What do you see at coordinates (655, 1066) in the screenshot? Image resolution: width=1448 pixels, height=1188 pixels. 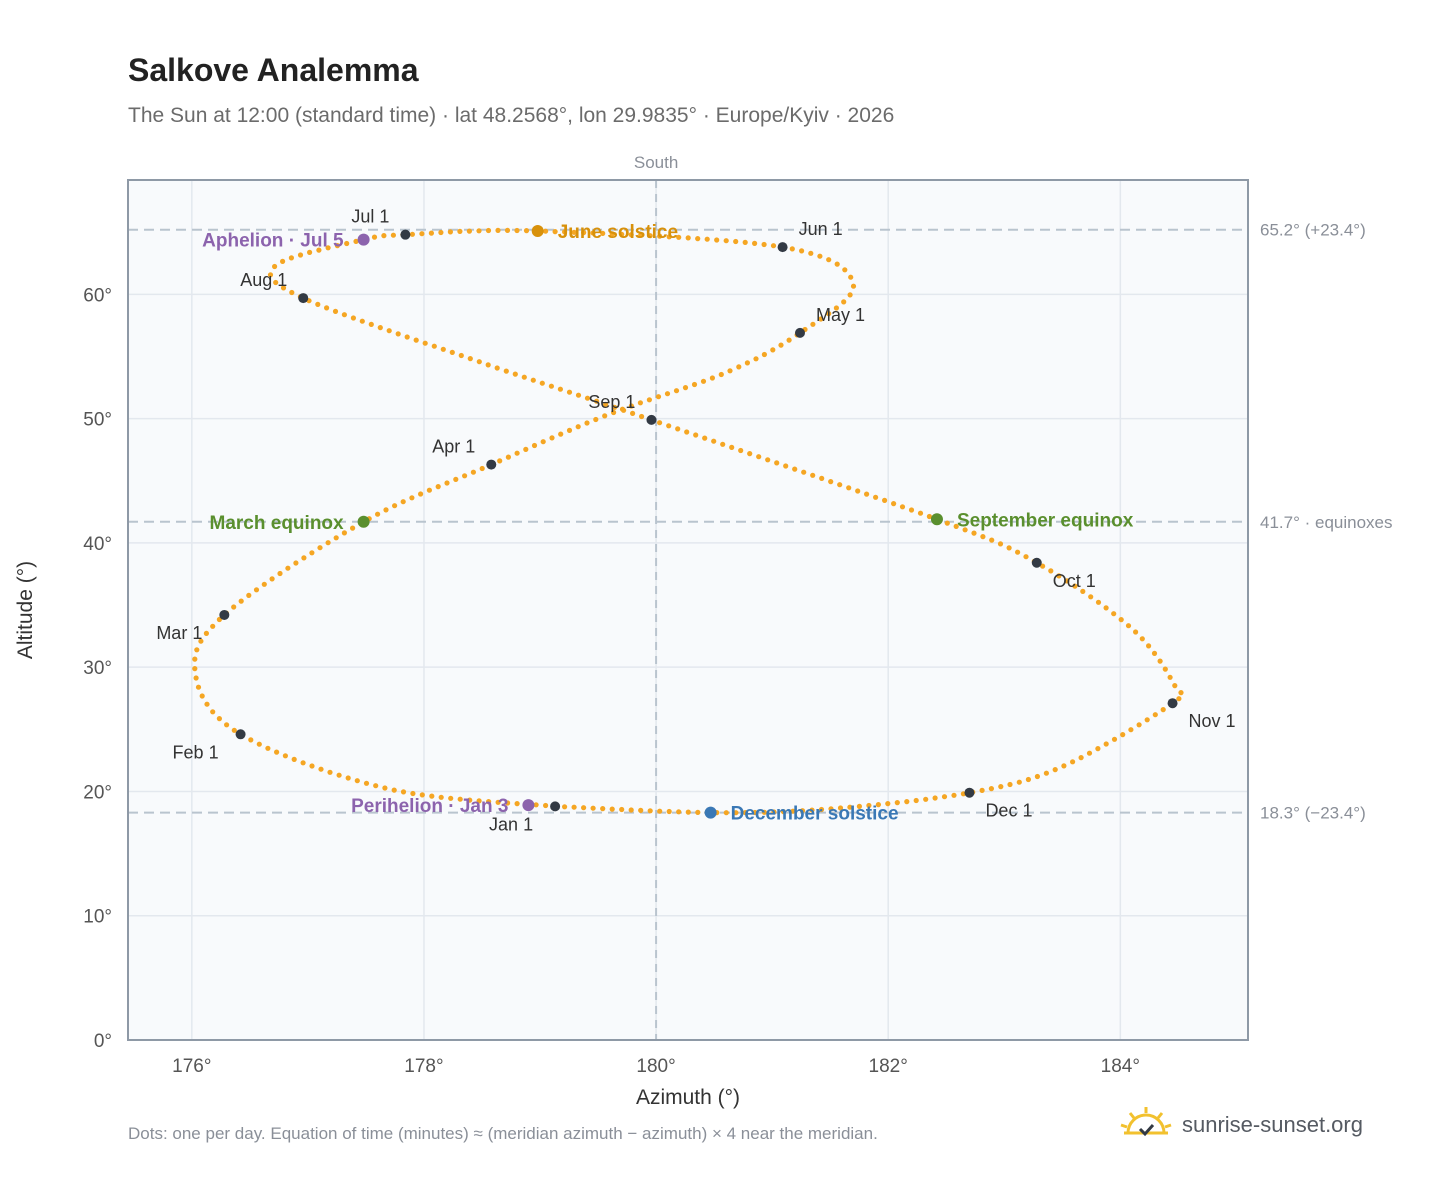 I see `x-tick-label: 180°` at bounding box center [655, 1066].